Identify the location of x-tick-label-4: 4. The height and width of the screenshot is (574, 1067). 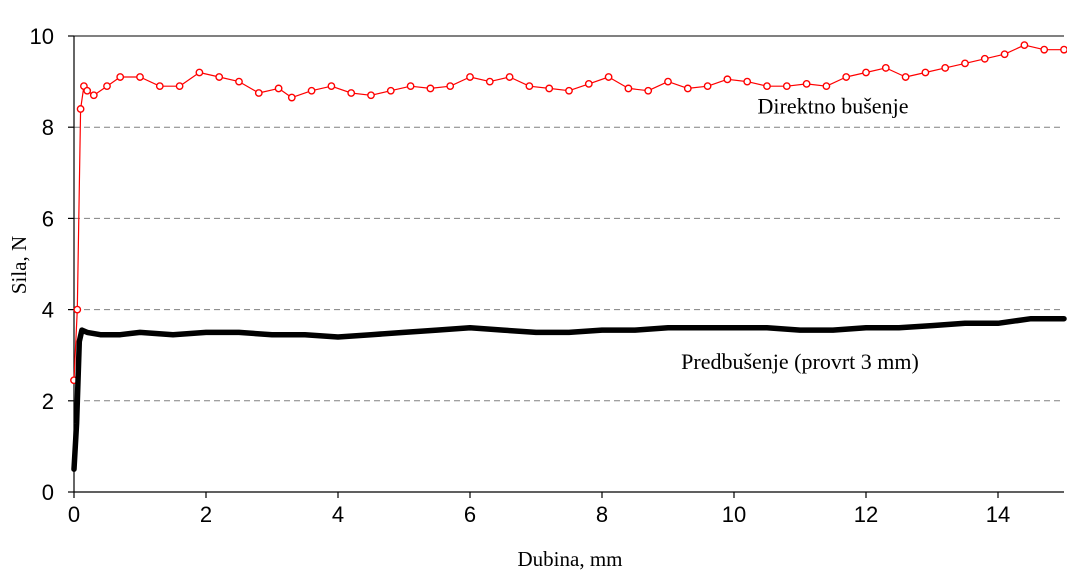
(338, 514).